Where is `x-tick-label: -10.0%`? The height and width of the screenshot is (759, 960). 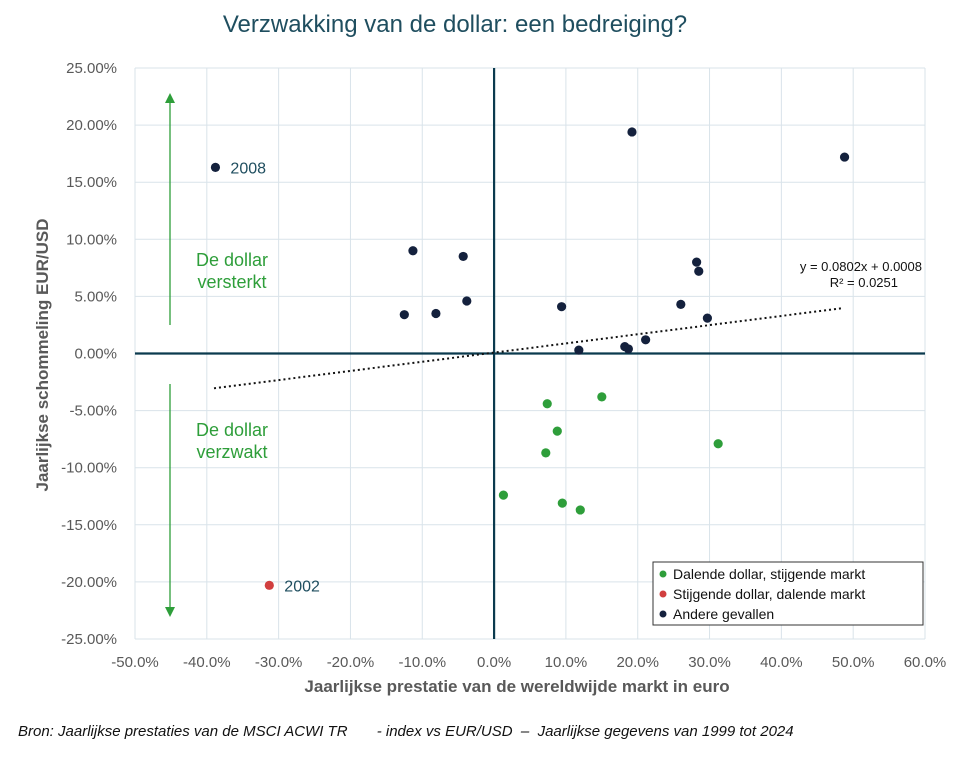 x-tick-label: -10.0% is located at coordinates (423, 662).